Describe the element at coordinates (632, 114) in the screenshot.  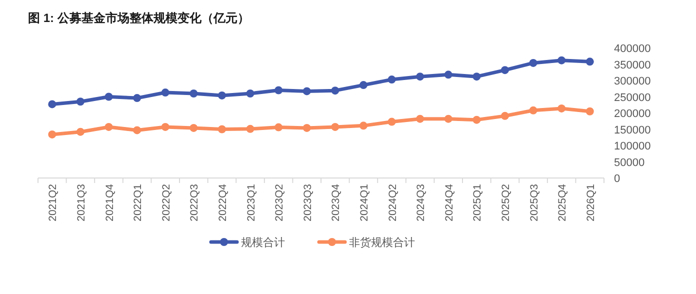
I see `y-tick-label: 200000` at that location.